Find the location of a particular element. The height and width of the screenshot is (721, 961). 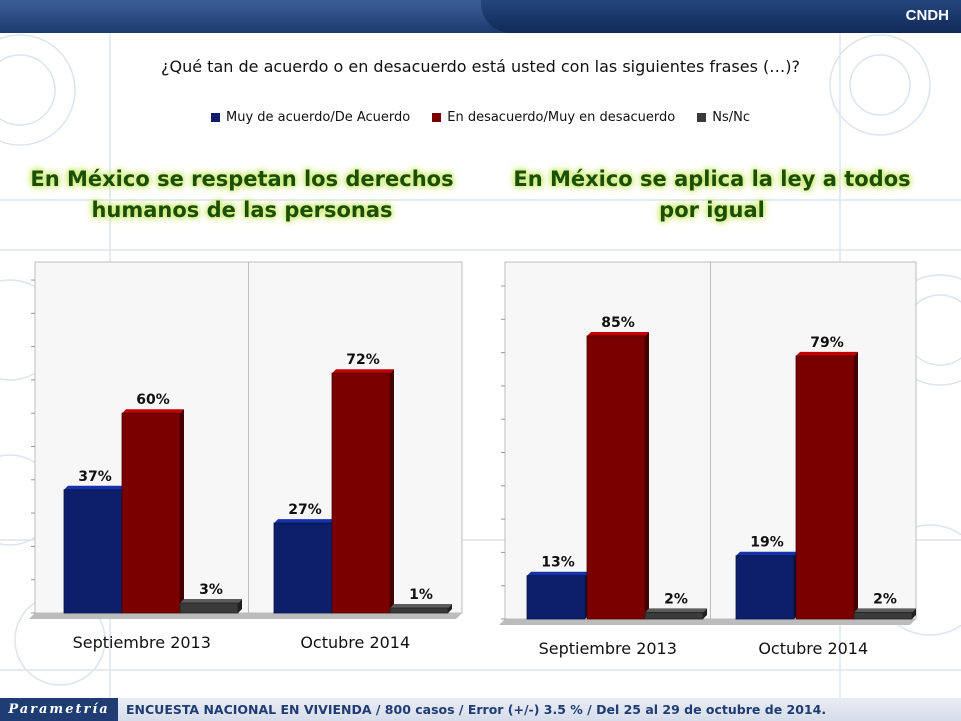

legend-swatch-disagree is located at coordinates (437, 117).